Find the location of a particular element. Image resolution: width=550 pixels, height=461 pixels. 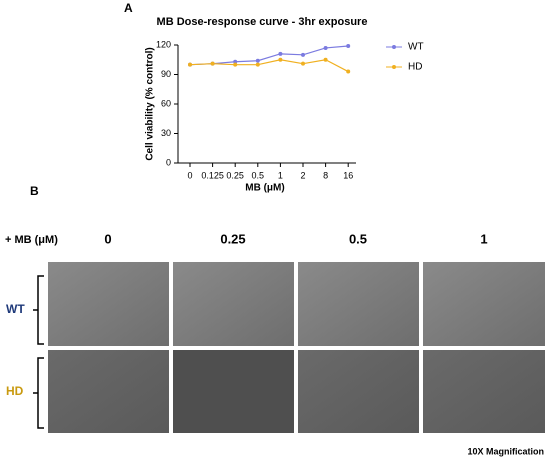

x-tick-label: 0.25 is located at coordinates (235, 175).